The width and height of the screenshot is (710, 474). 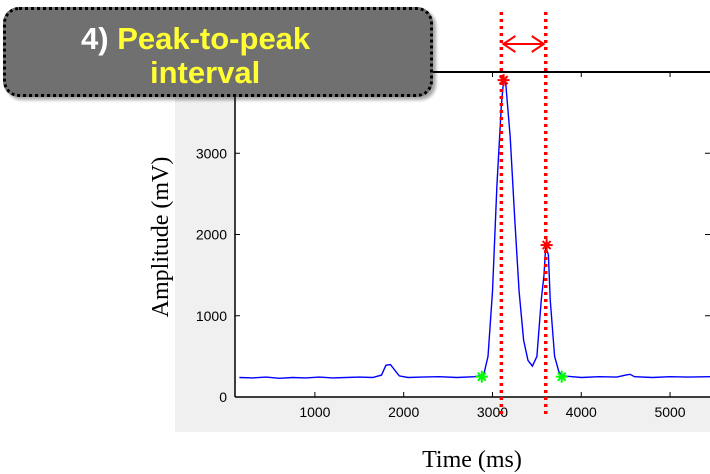 I want to click on x-tick-label: 1000, so click(x=314, y=412).